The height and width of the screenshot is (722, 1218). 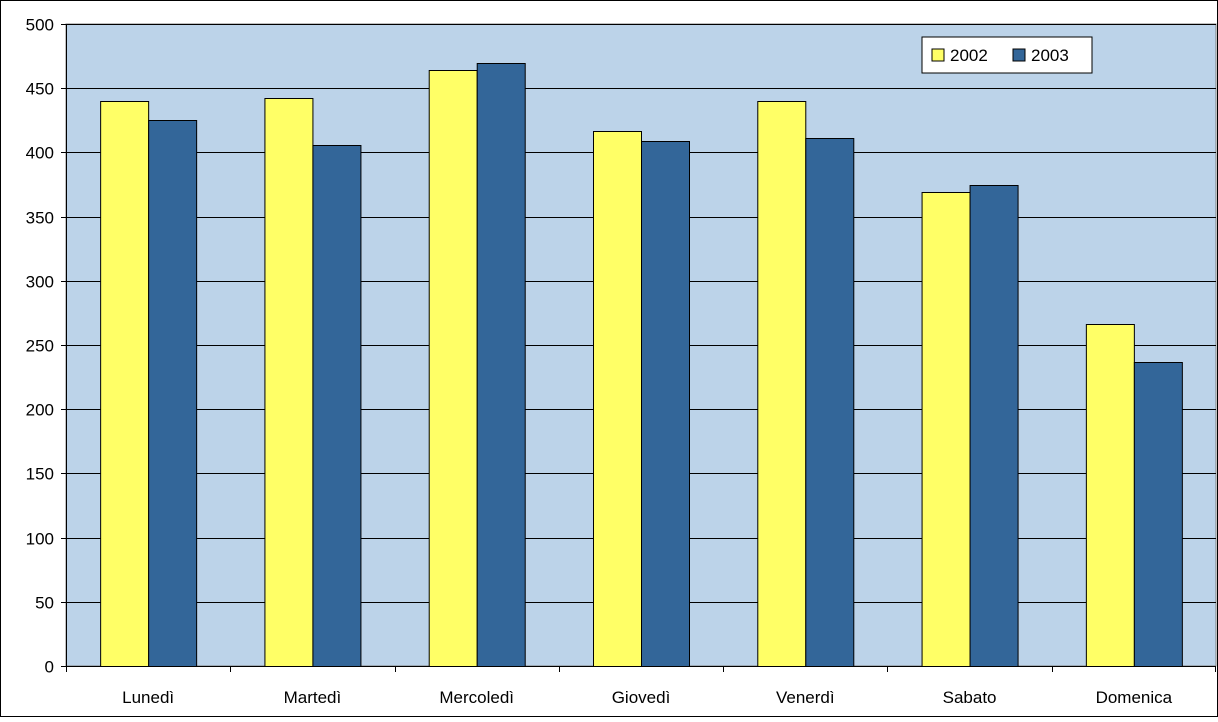 What do you see at coordinates (173, 393) in the screenshot?
I see `bar-2003-Lunedì` at bounding box center [173, 393].